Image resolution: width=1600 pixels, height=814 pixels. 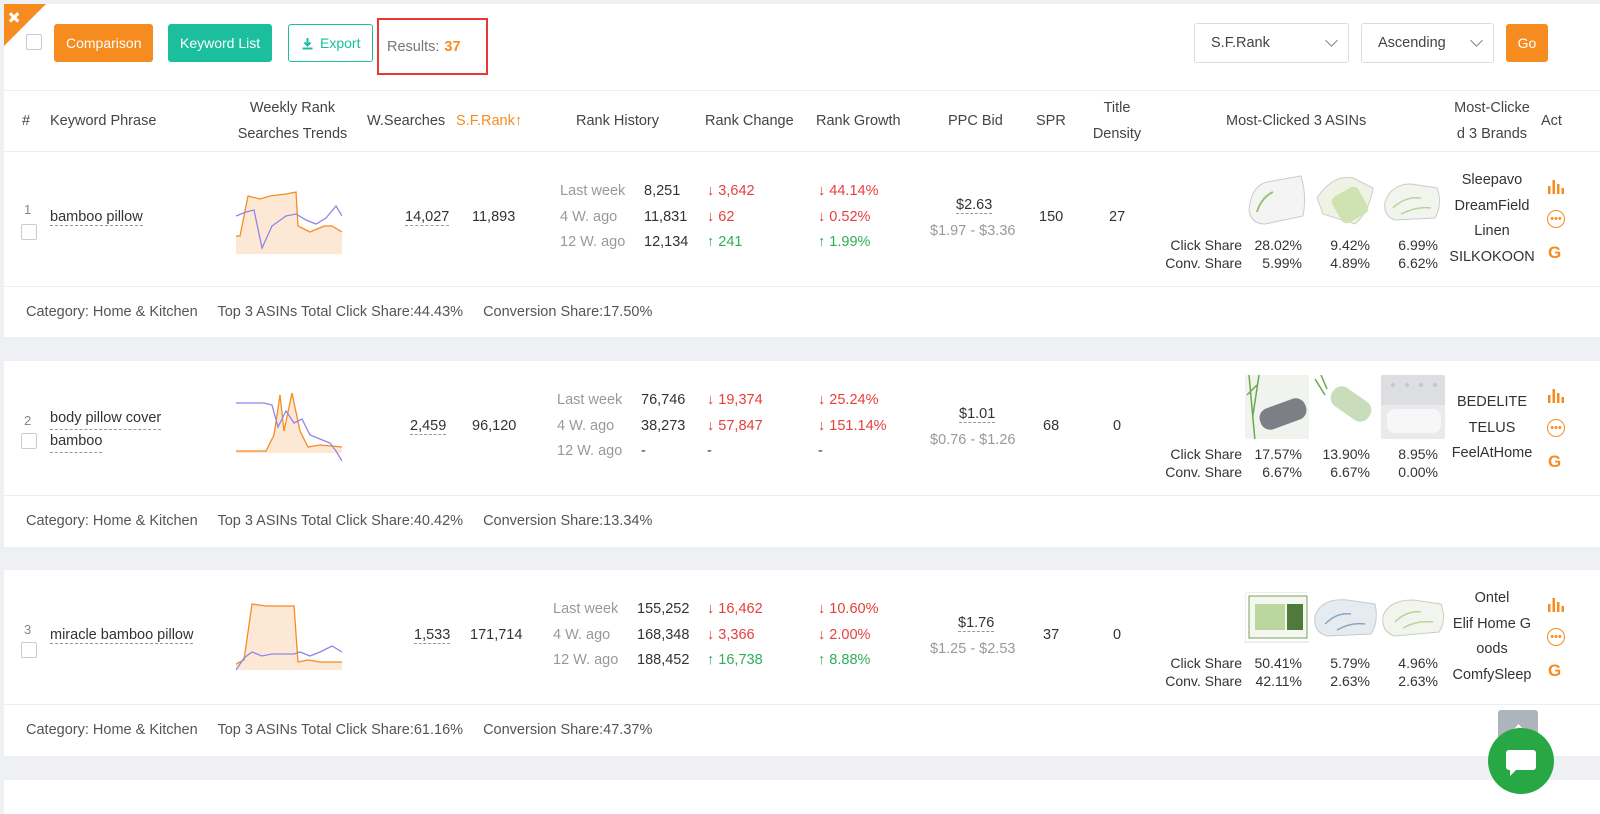 I want to click on row-divider, so click(x=802, y=704).